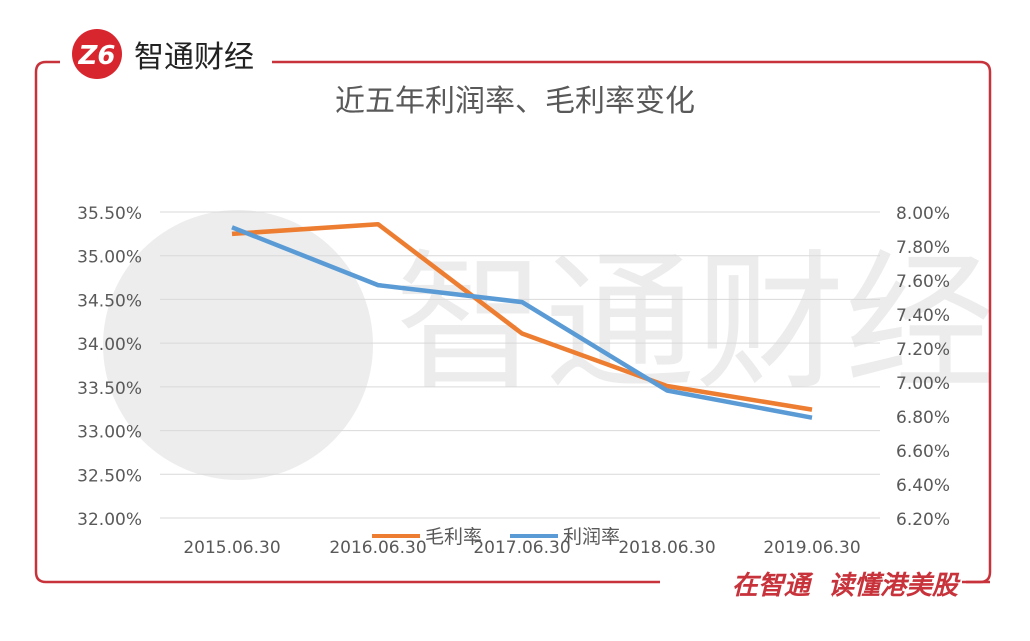 Image resolution: width=1030 pixels, height=641 pixels. What do you see at coordinates (923, 486) in the screenshot?
I see `right-tick-label: 6.40%` at bounding box center [923, 486].